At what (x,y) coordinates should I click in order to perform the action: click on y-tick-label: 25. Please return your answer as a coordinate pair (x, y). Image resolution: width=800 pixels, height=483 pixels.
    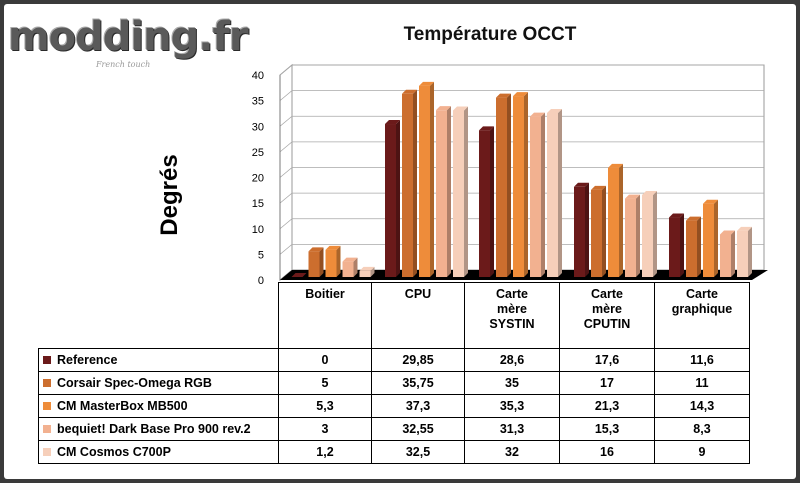
    Looking at the image, I should click on (258, 153).